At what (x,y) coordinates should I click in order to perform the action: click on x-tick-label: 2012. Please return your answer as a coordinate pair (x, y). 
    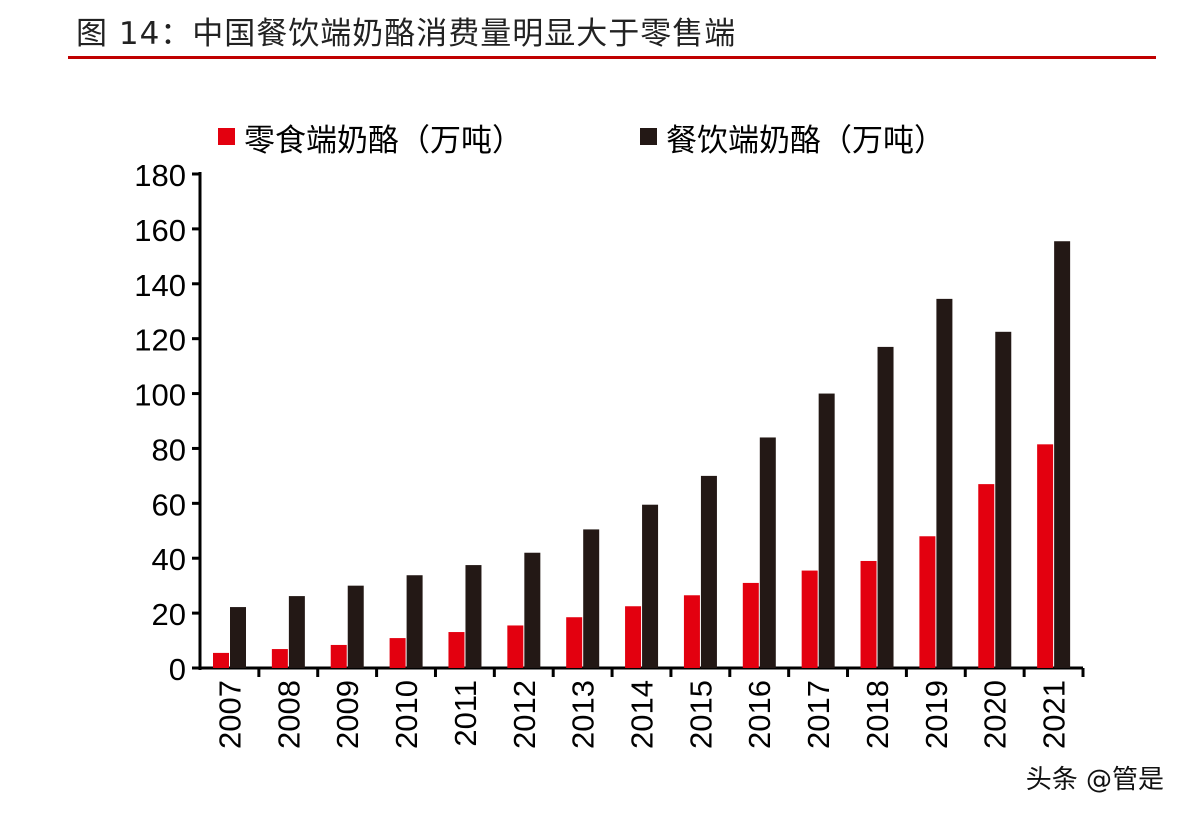
    Looking at the image, I should click on (524, 714).